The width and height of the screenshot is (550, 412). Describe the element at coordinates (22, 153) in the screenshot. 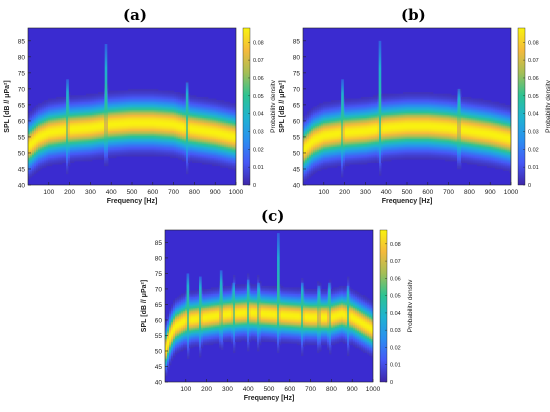

I see `y-tick-label: 50` at that location.